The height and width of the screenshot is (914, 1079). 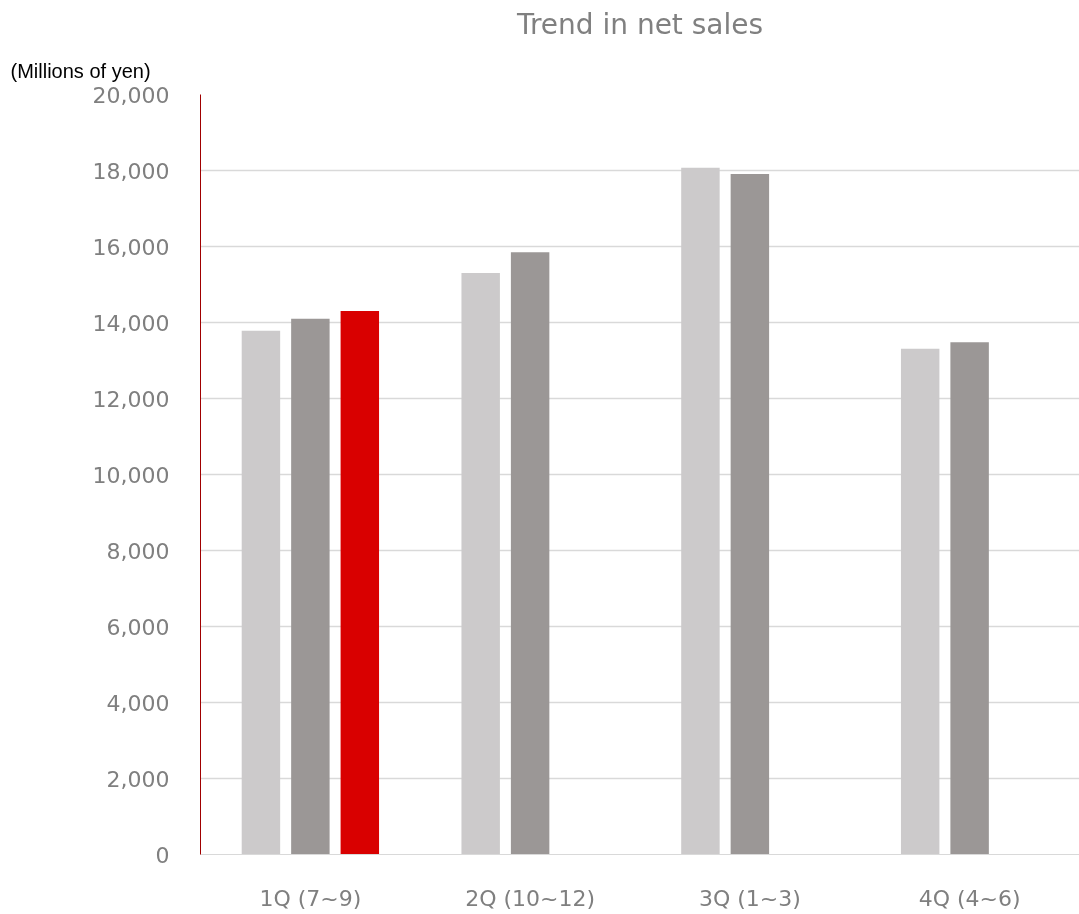 I want to click on y-tick-label: 18,000, so click(x=131, y=171).